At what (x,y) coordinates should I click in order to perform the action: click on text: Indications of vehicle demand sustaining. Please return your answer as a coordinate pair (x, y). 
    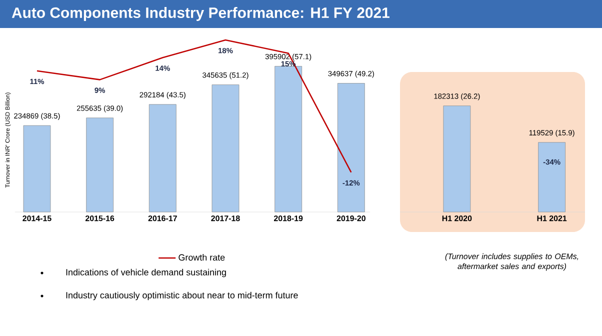
    Looking at the image, I should click on (146, 273).